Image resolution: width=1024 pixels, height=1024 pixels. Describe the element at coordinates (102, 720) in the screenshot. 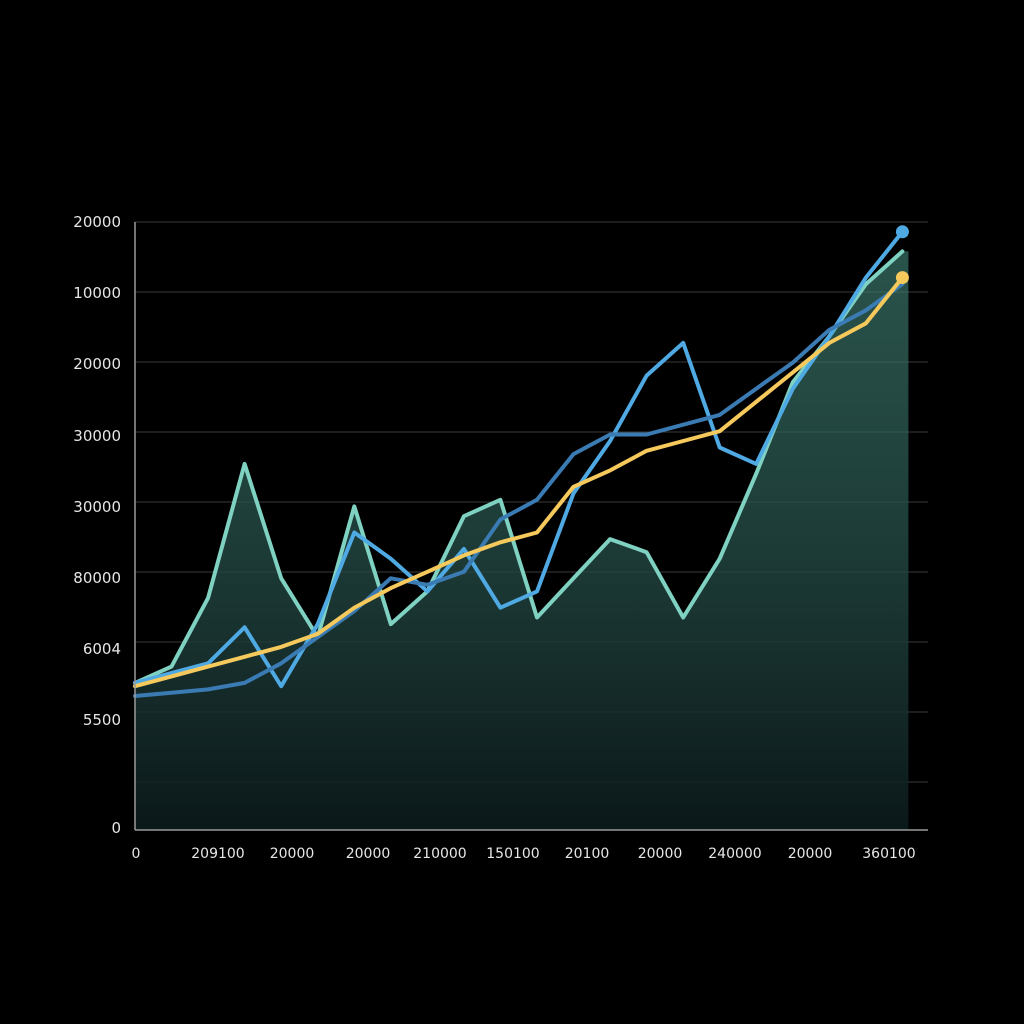

I see `y-tick-label: 5500` at that location.